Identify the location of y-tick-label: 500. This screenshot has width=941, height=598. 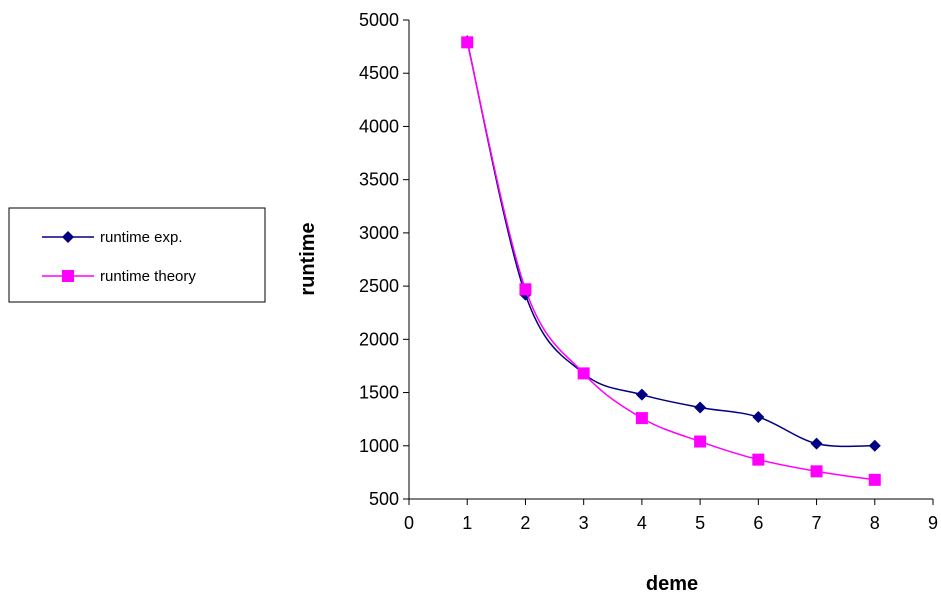
(384, 499).